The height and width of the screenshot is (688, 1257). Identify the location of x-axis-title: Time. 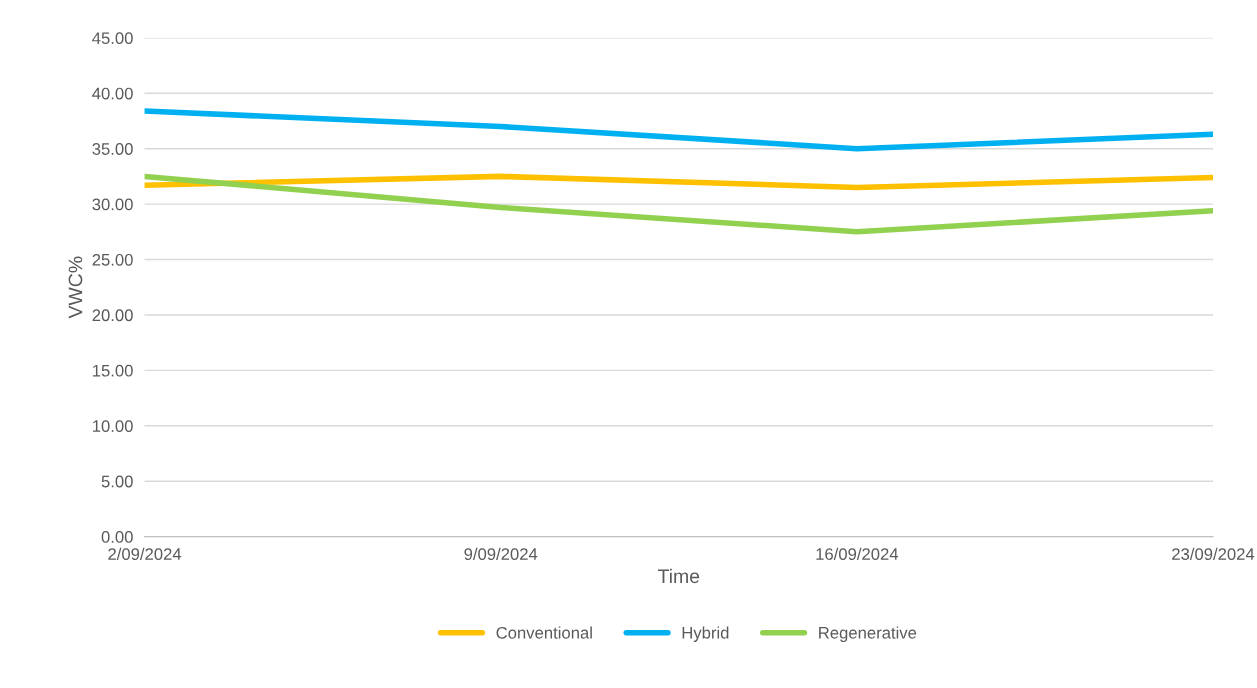
(678, 576).